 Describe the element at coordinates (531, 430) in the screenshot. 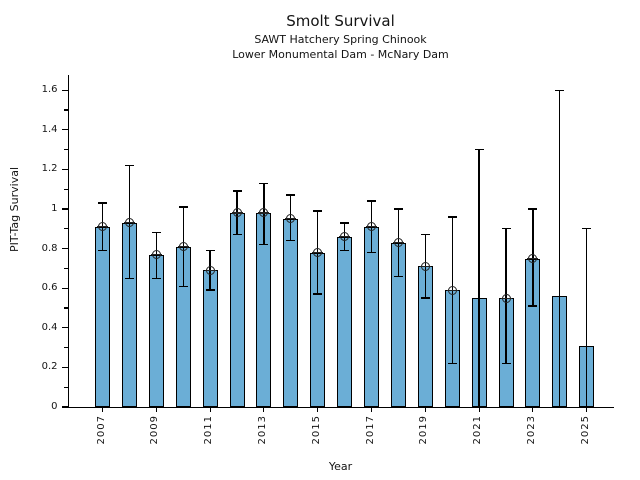

I see `x-tick-label: 2023` at that location.